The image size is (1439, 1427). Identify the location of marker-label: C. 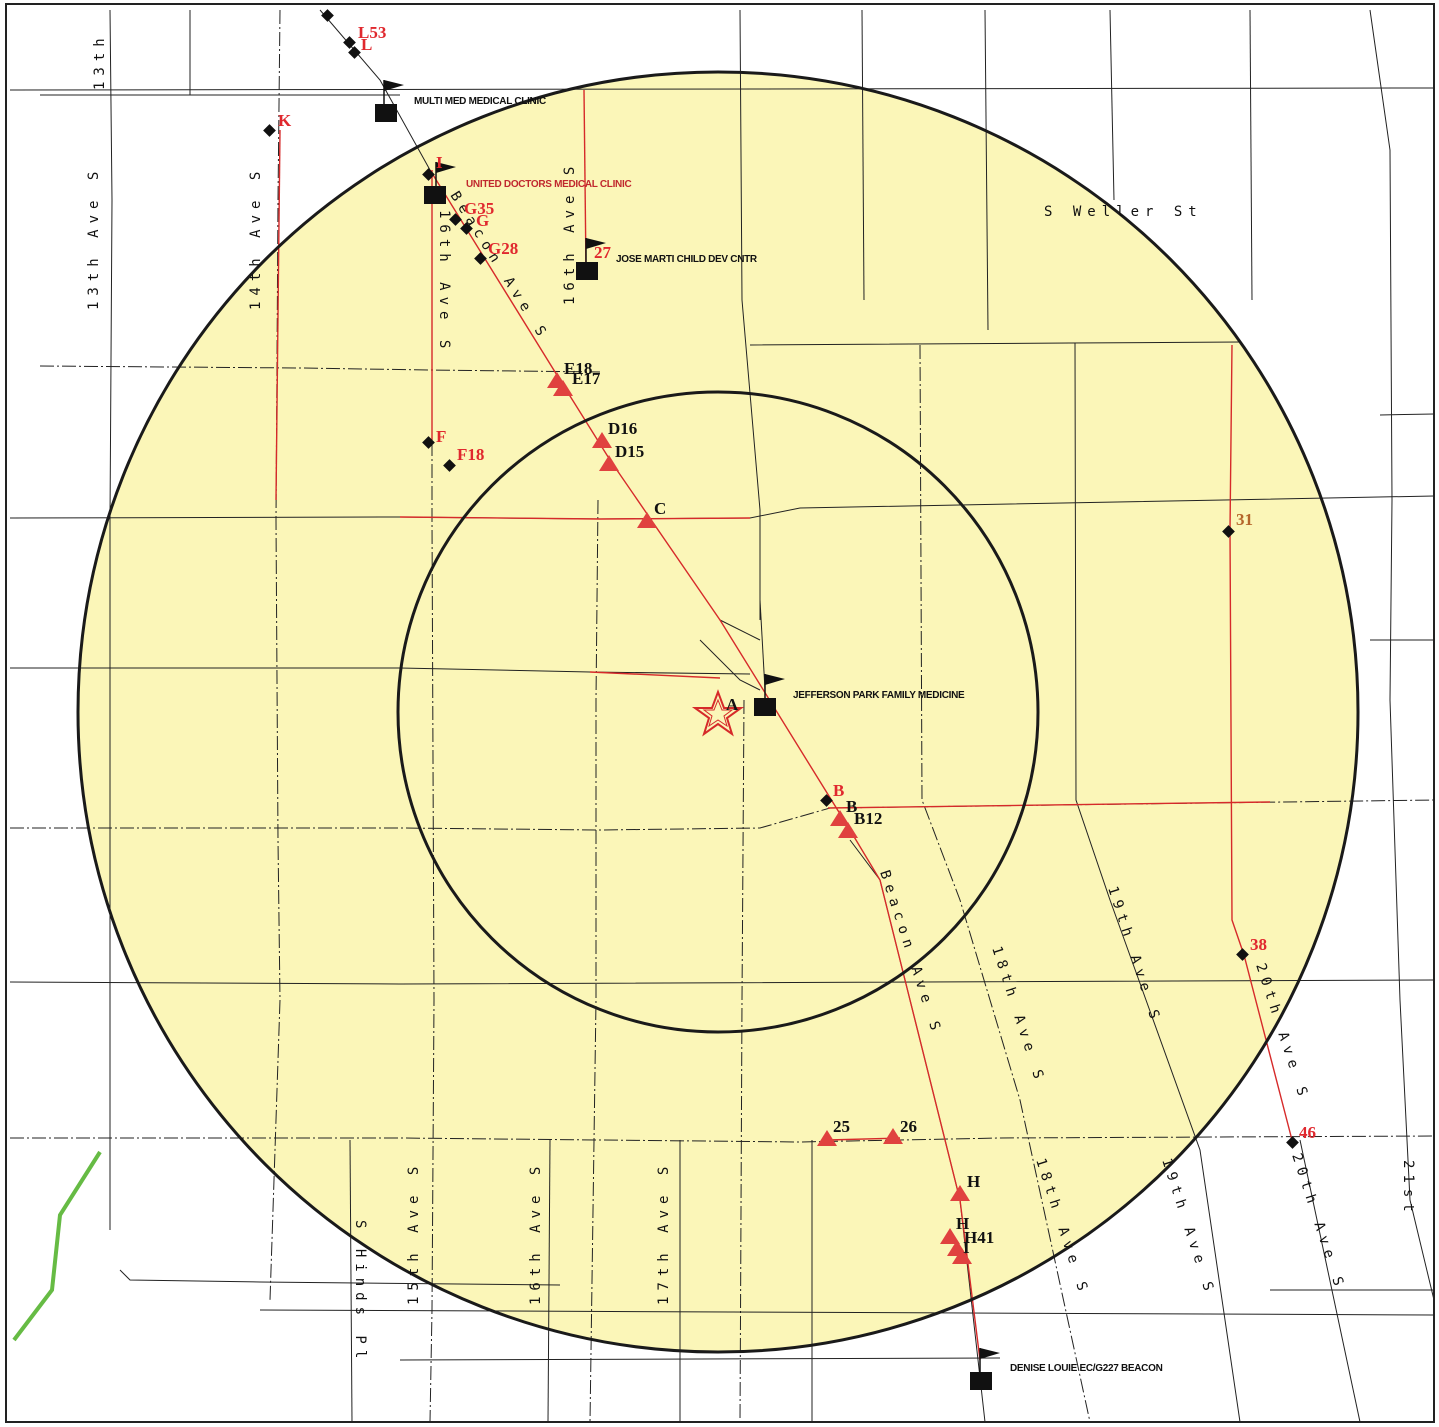
(660, 508).